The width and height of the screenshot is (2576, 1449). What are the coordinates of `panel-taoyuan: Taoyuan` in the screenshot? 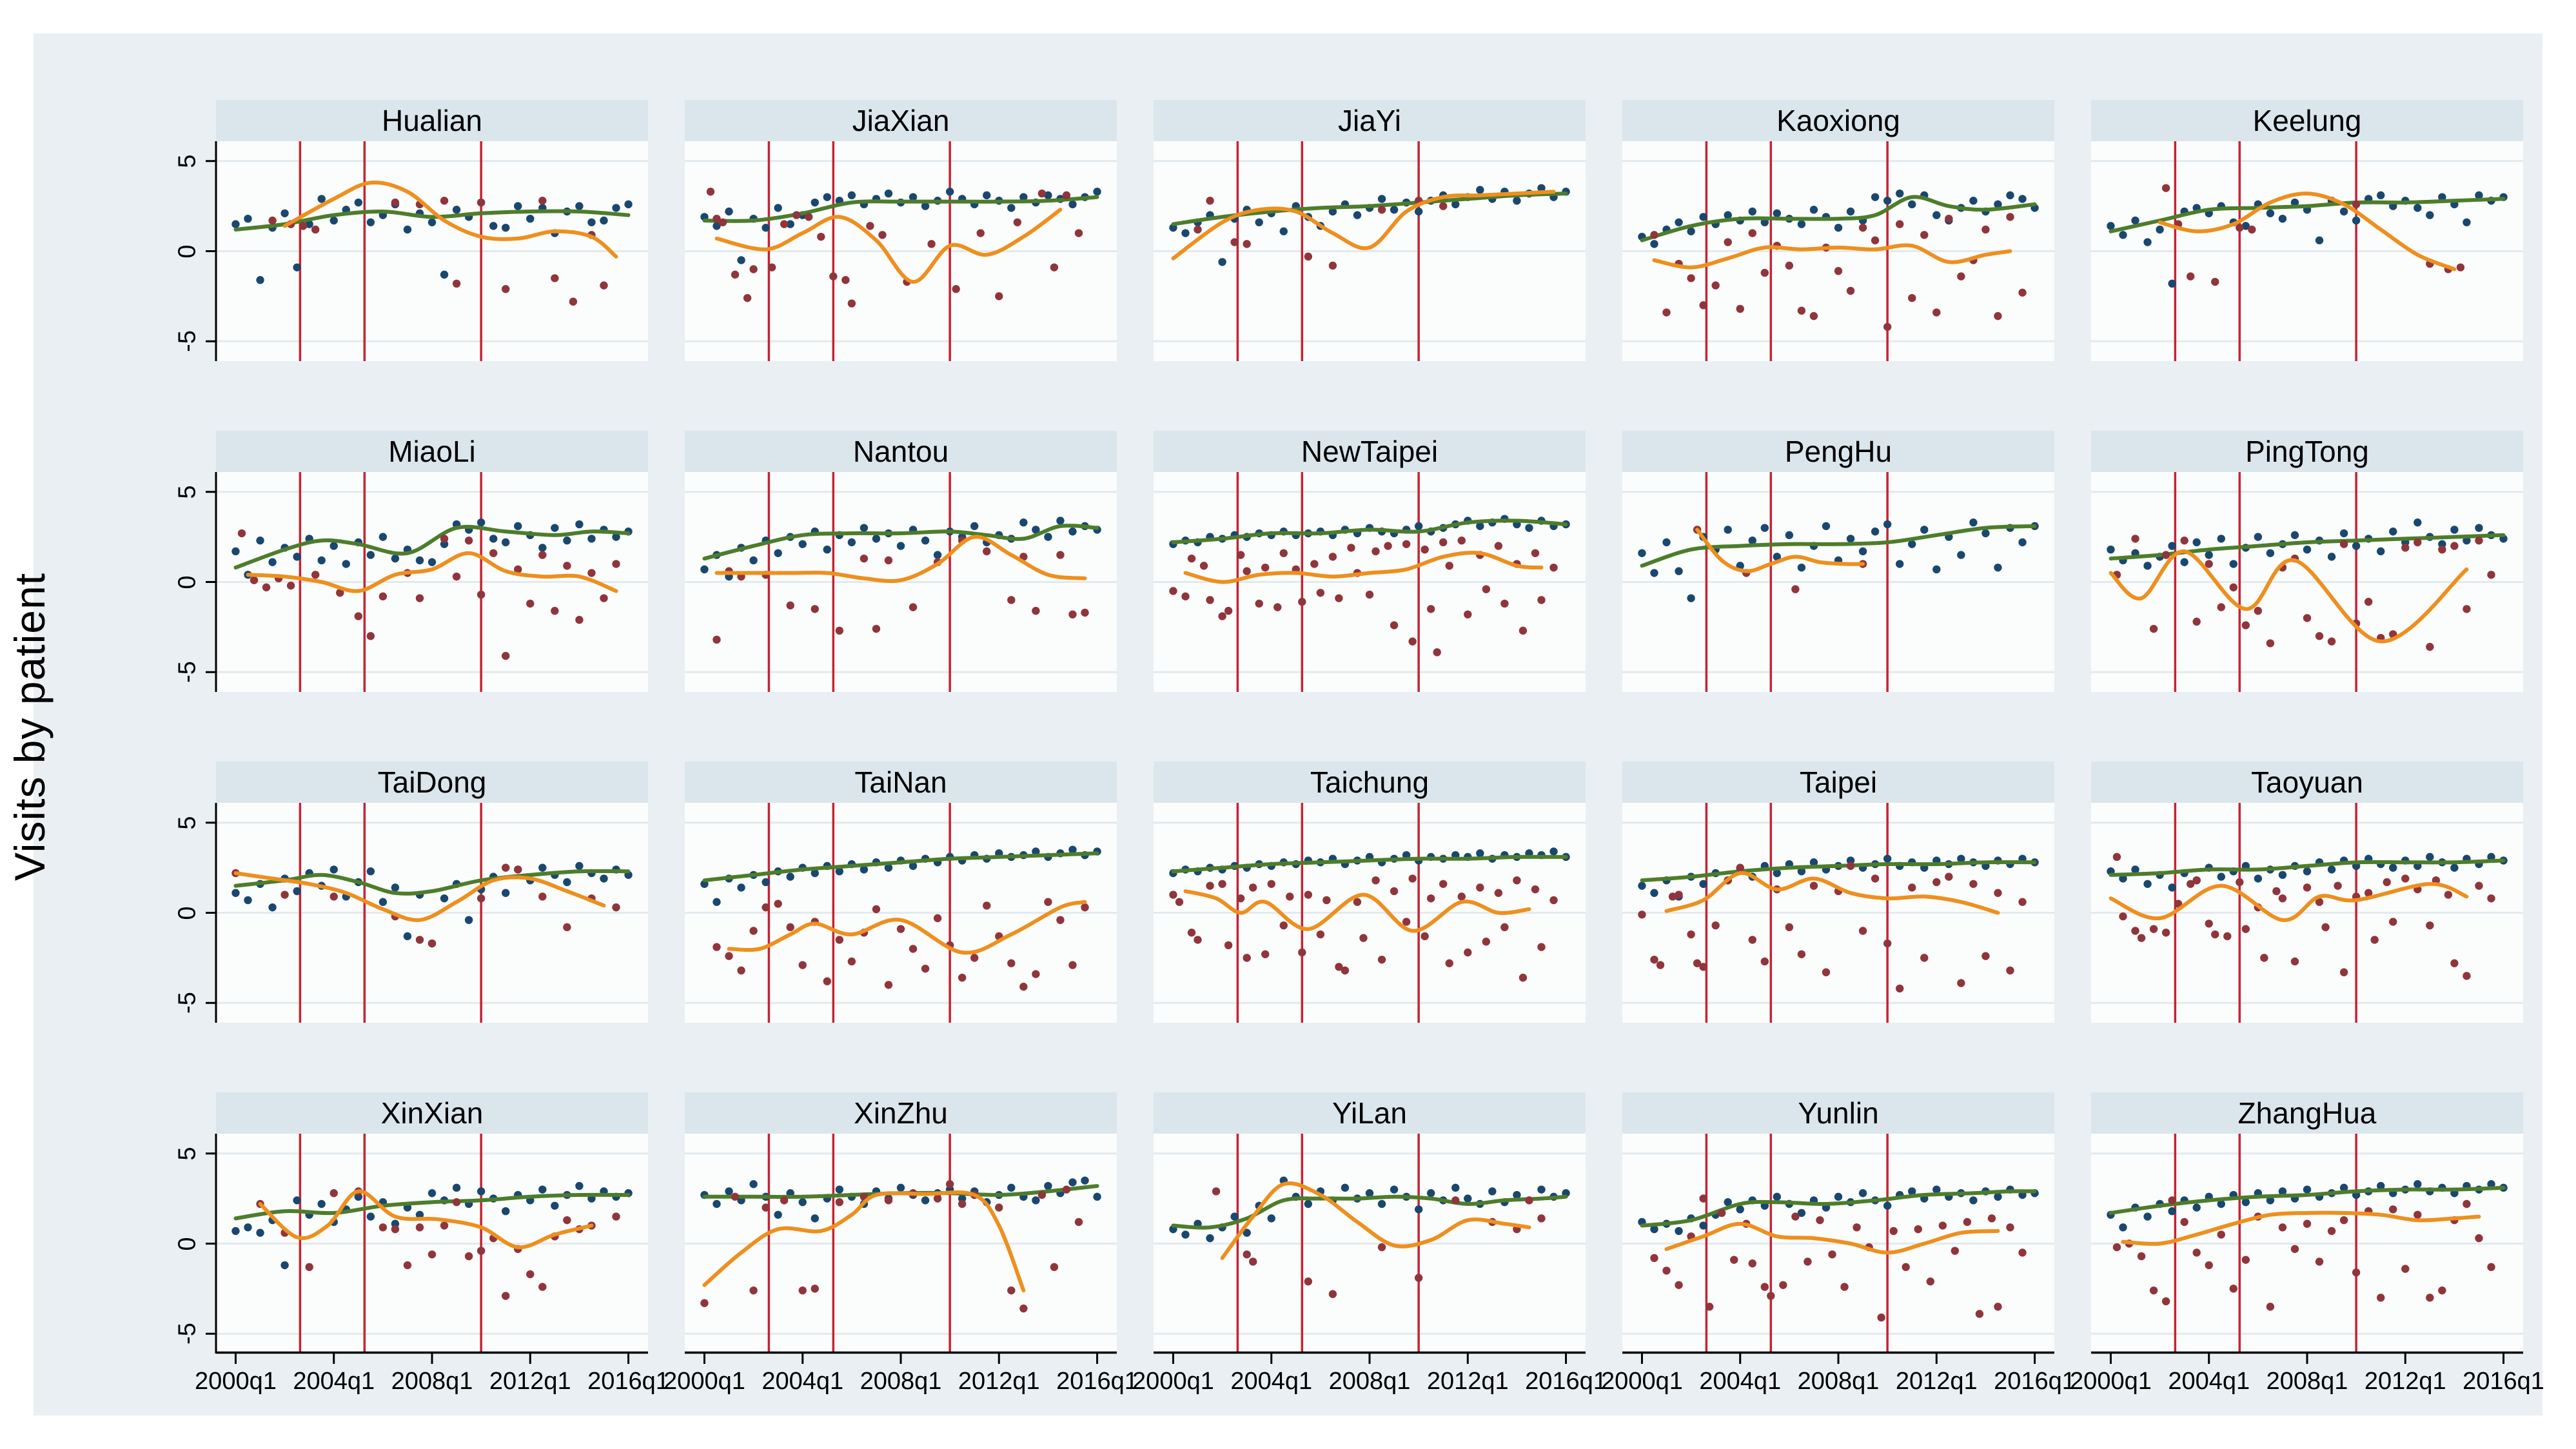 It's located at (2307, 892).